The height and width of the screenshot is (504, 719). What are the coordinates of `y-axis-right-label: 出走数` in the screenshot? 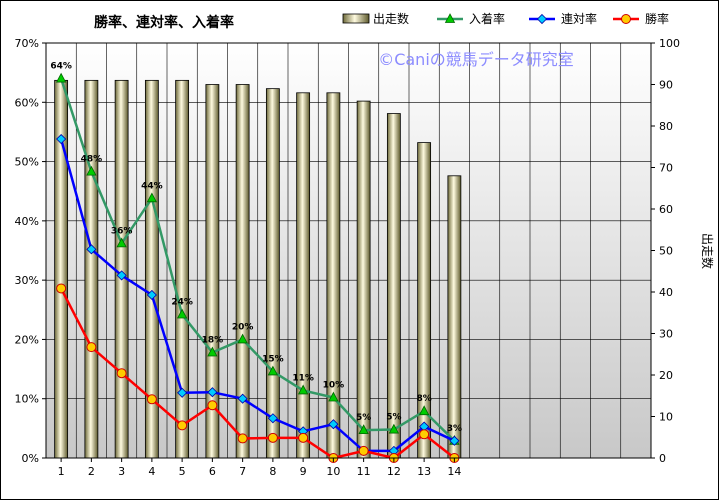 It's located at (707, 251).